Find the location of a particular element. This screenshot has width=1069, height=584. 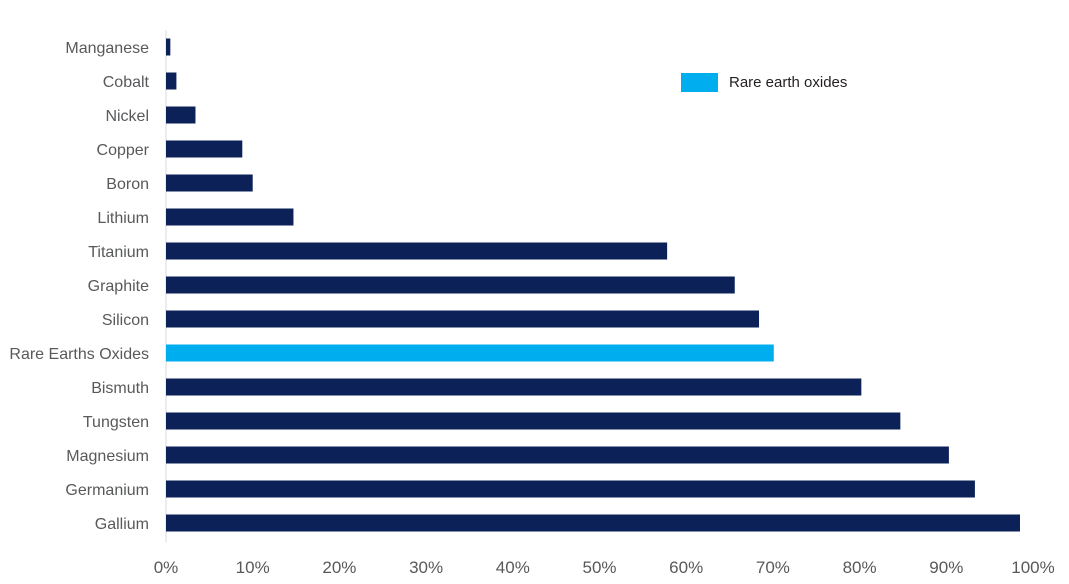

category-label-cobalt: Cobalt is located at coordinates (126, 82).